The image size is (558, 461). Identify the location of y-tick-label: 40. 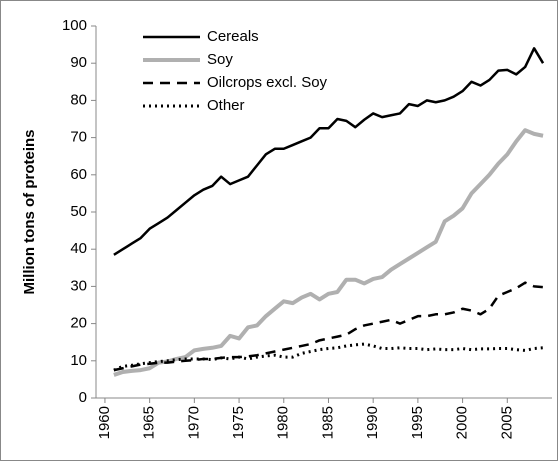
(78, 248).